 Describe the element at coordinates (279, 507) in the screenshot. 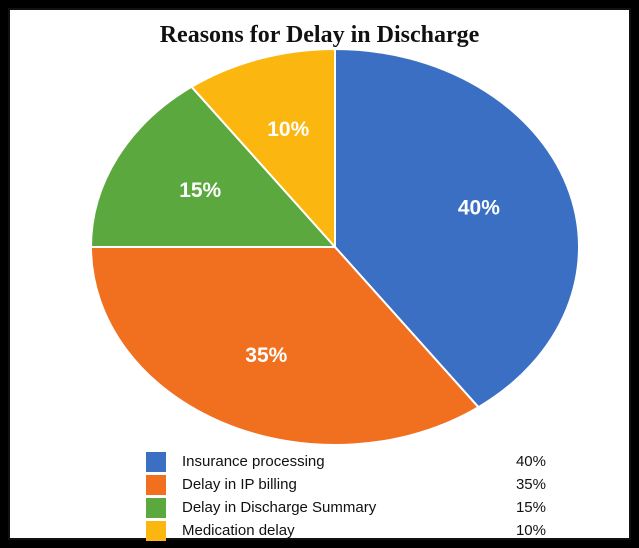

I see `legend-label: Delay in Discharge Summary` at that location.